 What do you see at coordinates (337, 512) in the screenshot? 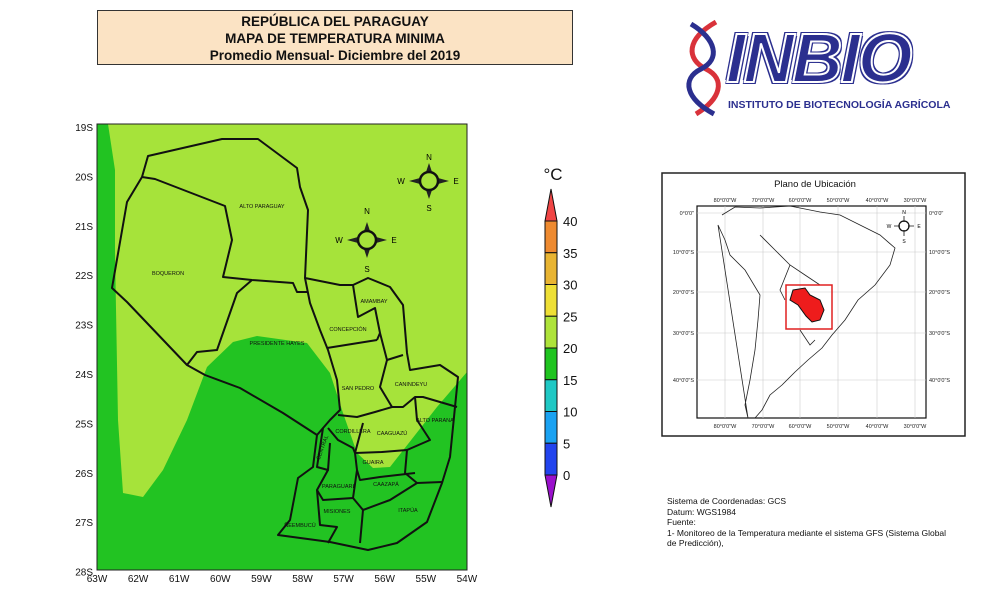
I see `dept-label: MISIONES` at bounding box center [337, 512].